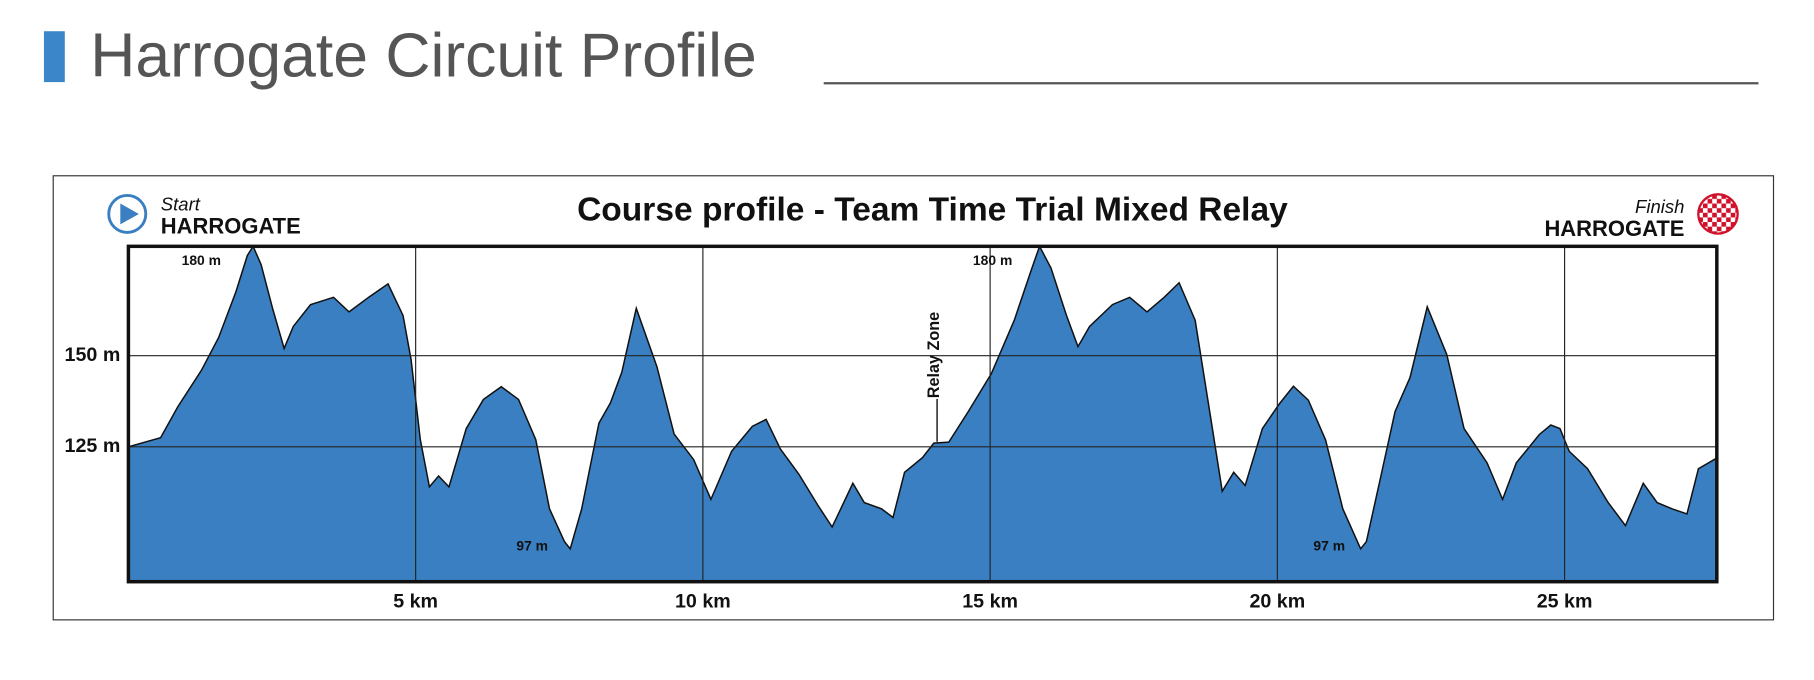 The width and height of the screenshot is (1814, 680). Describe the element at coordinates (1565, 602) in the screenshot. I see `x-tick-label: 25 km` at that location.